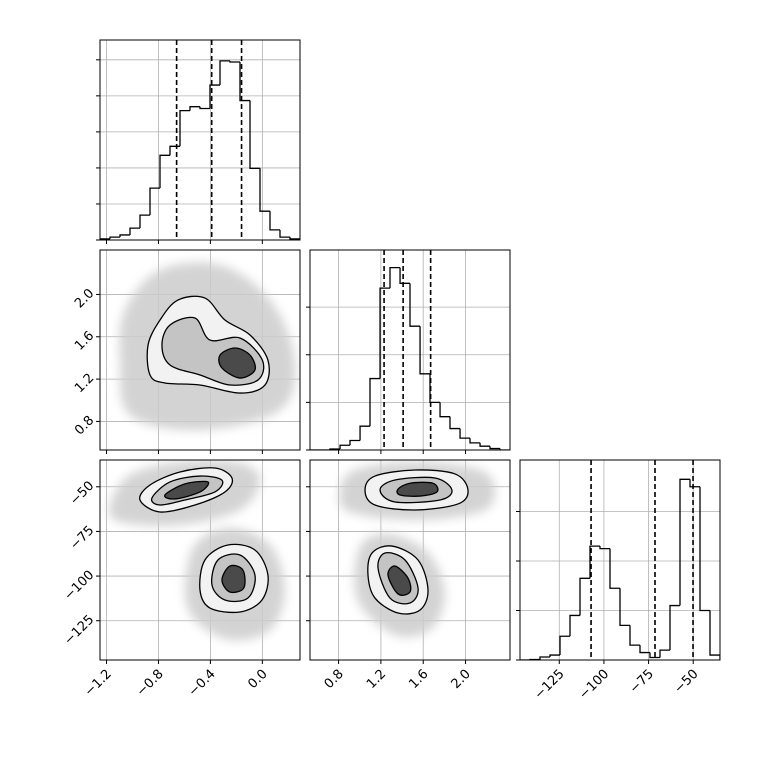 Image resolution: width=760 pixels, height=764 pixels. I want to click on contour, so click(233, 578).